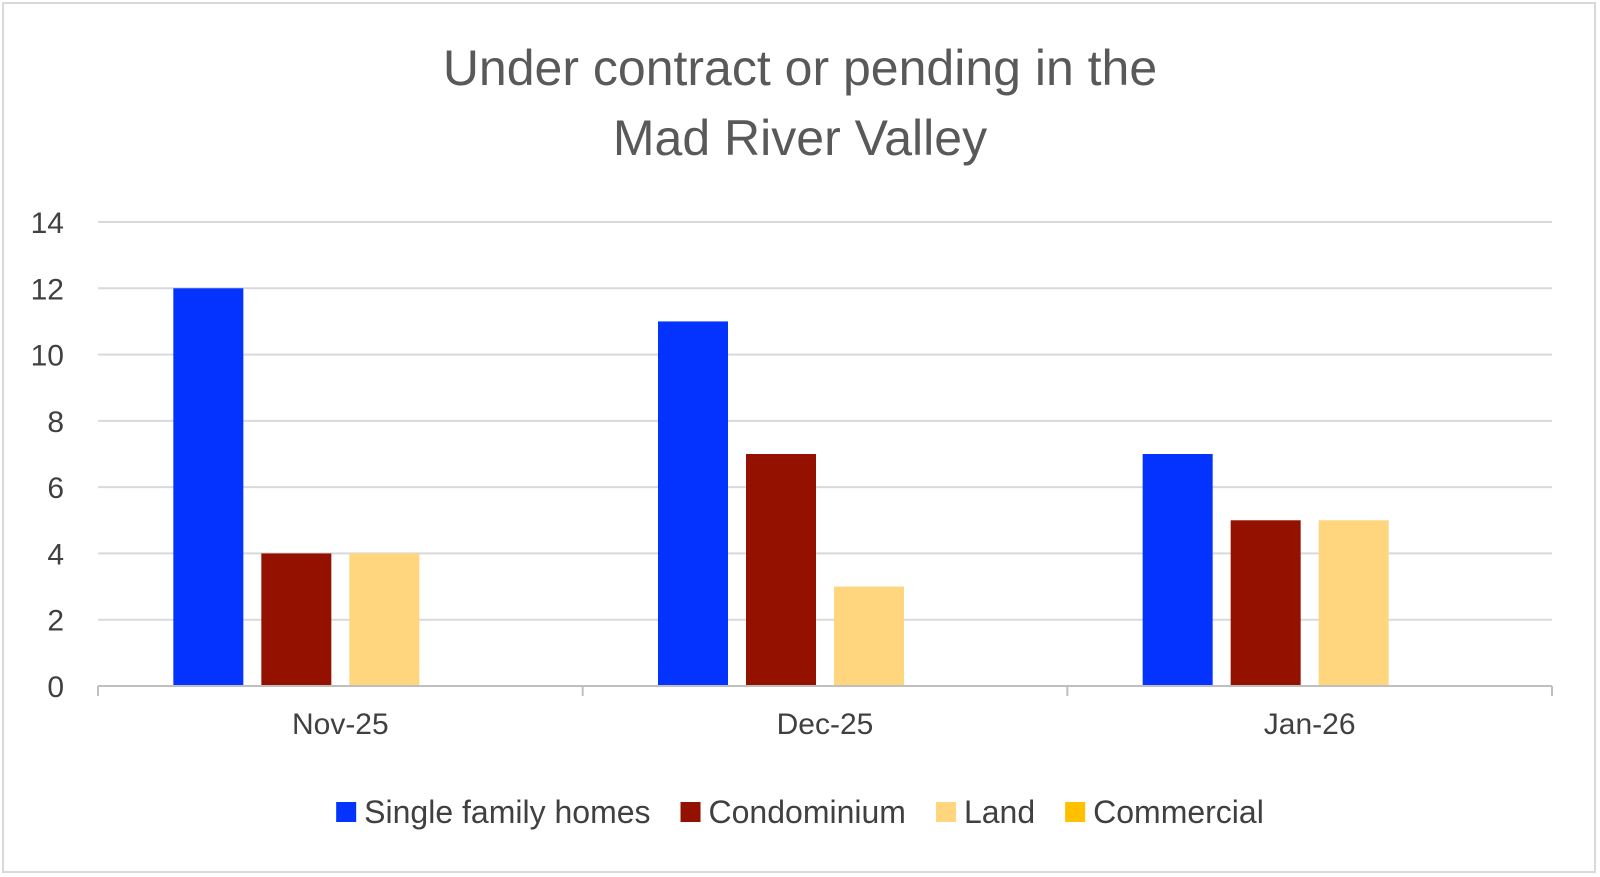  Describe the element at coordinates (55, 554) in the screenshot. I see `y-tick-label-4: 4` at that location.